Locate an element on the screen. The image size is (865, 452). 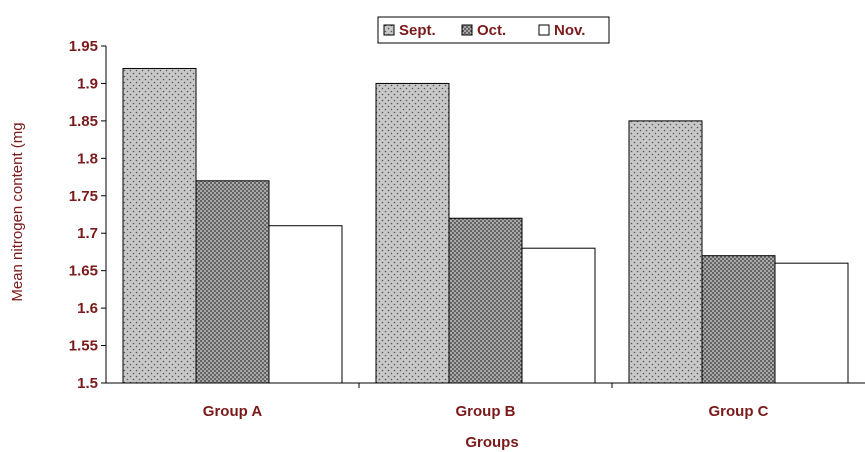
y-tick-label: 1.5 is located at coordinates (87, 383).